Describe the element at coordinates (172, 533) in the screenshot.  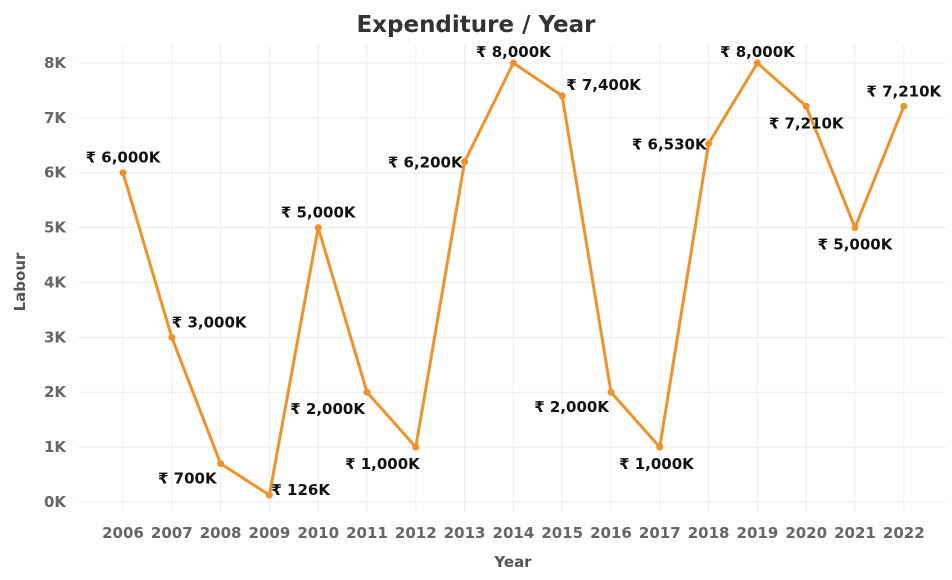
I see `x-tick-label: 2007` at that location.